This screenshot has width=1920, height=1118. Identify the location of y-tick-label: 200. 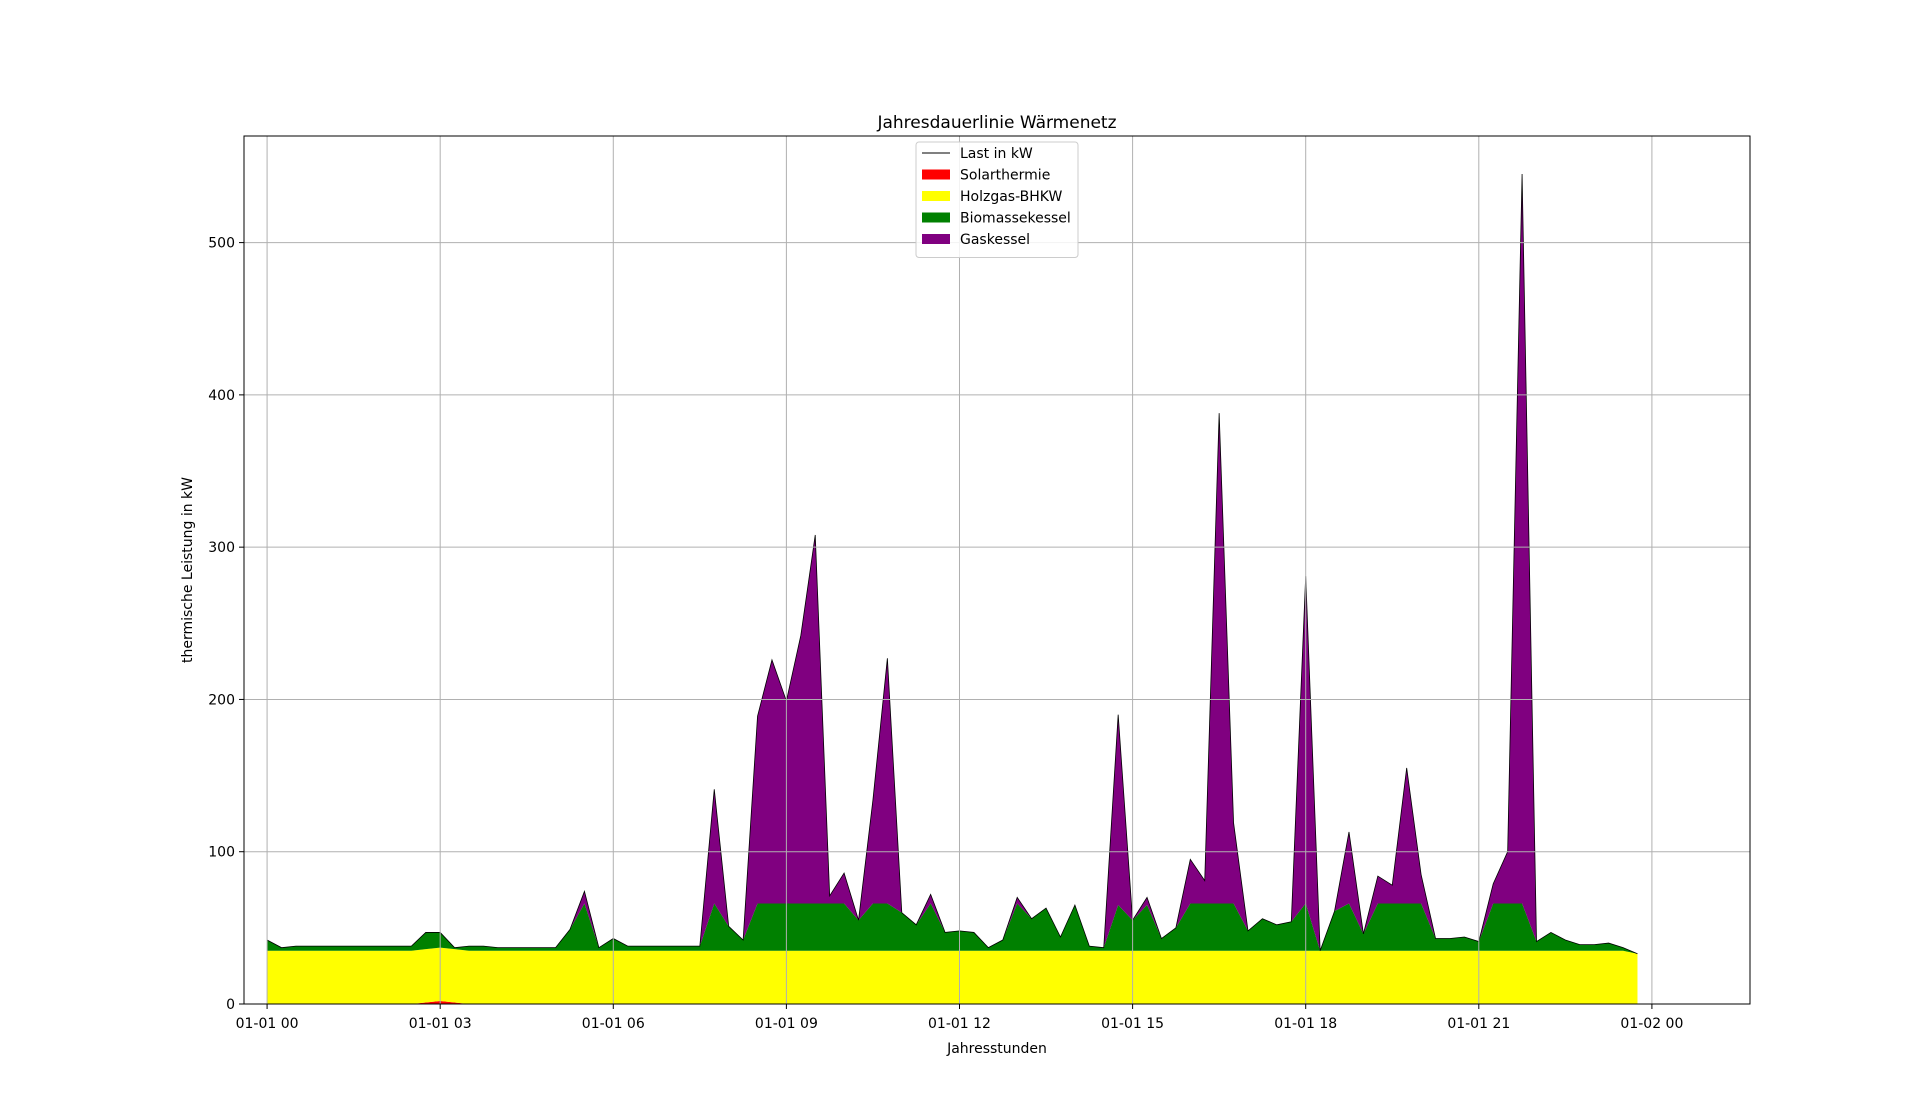
(221, 700).